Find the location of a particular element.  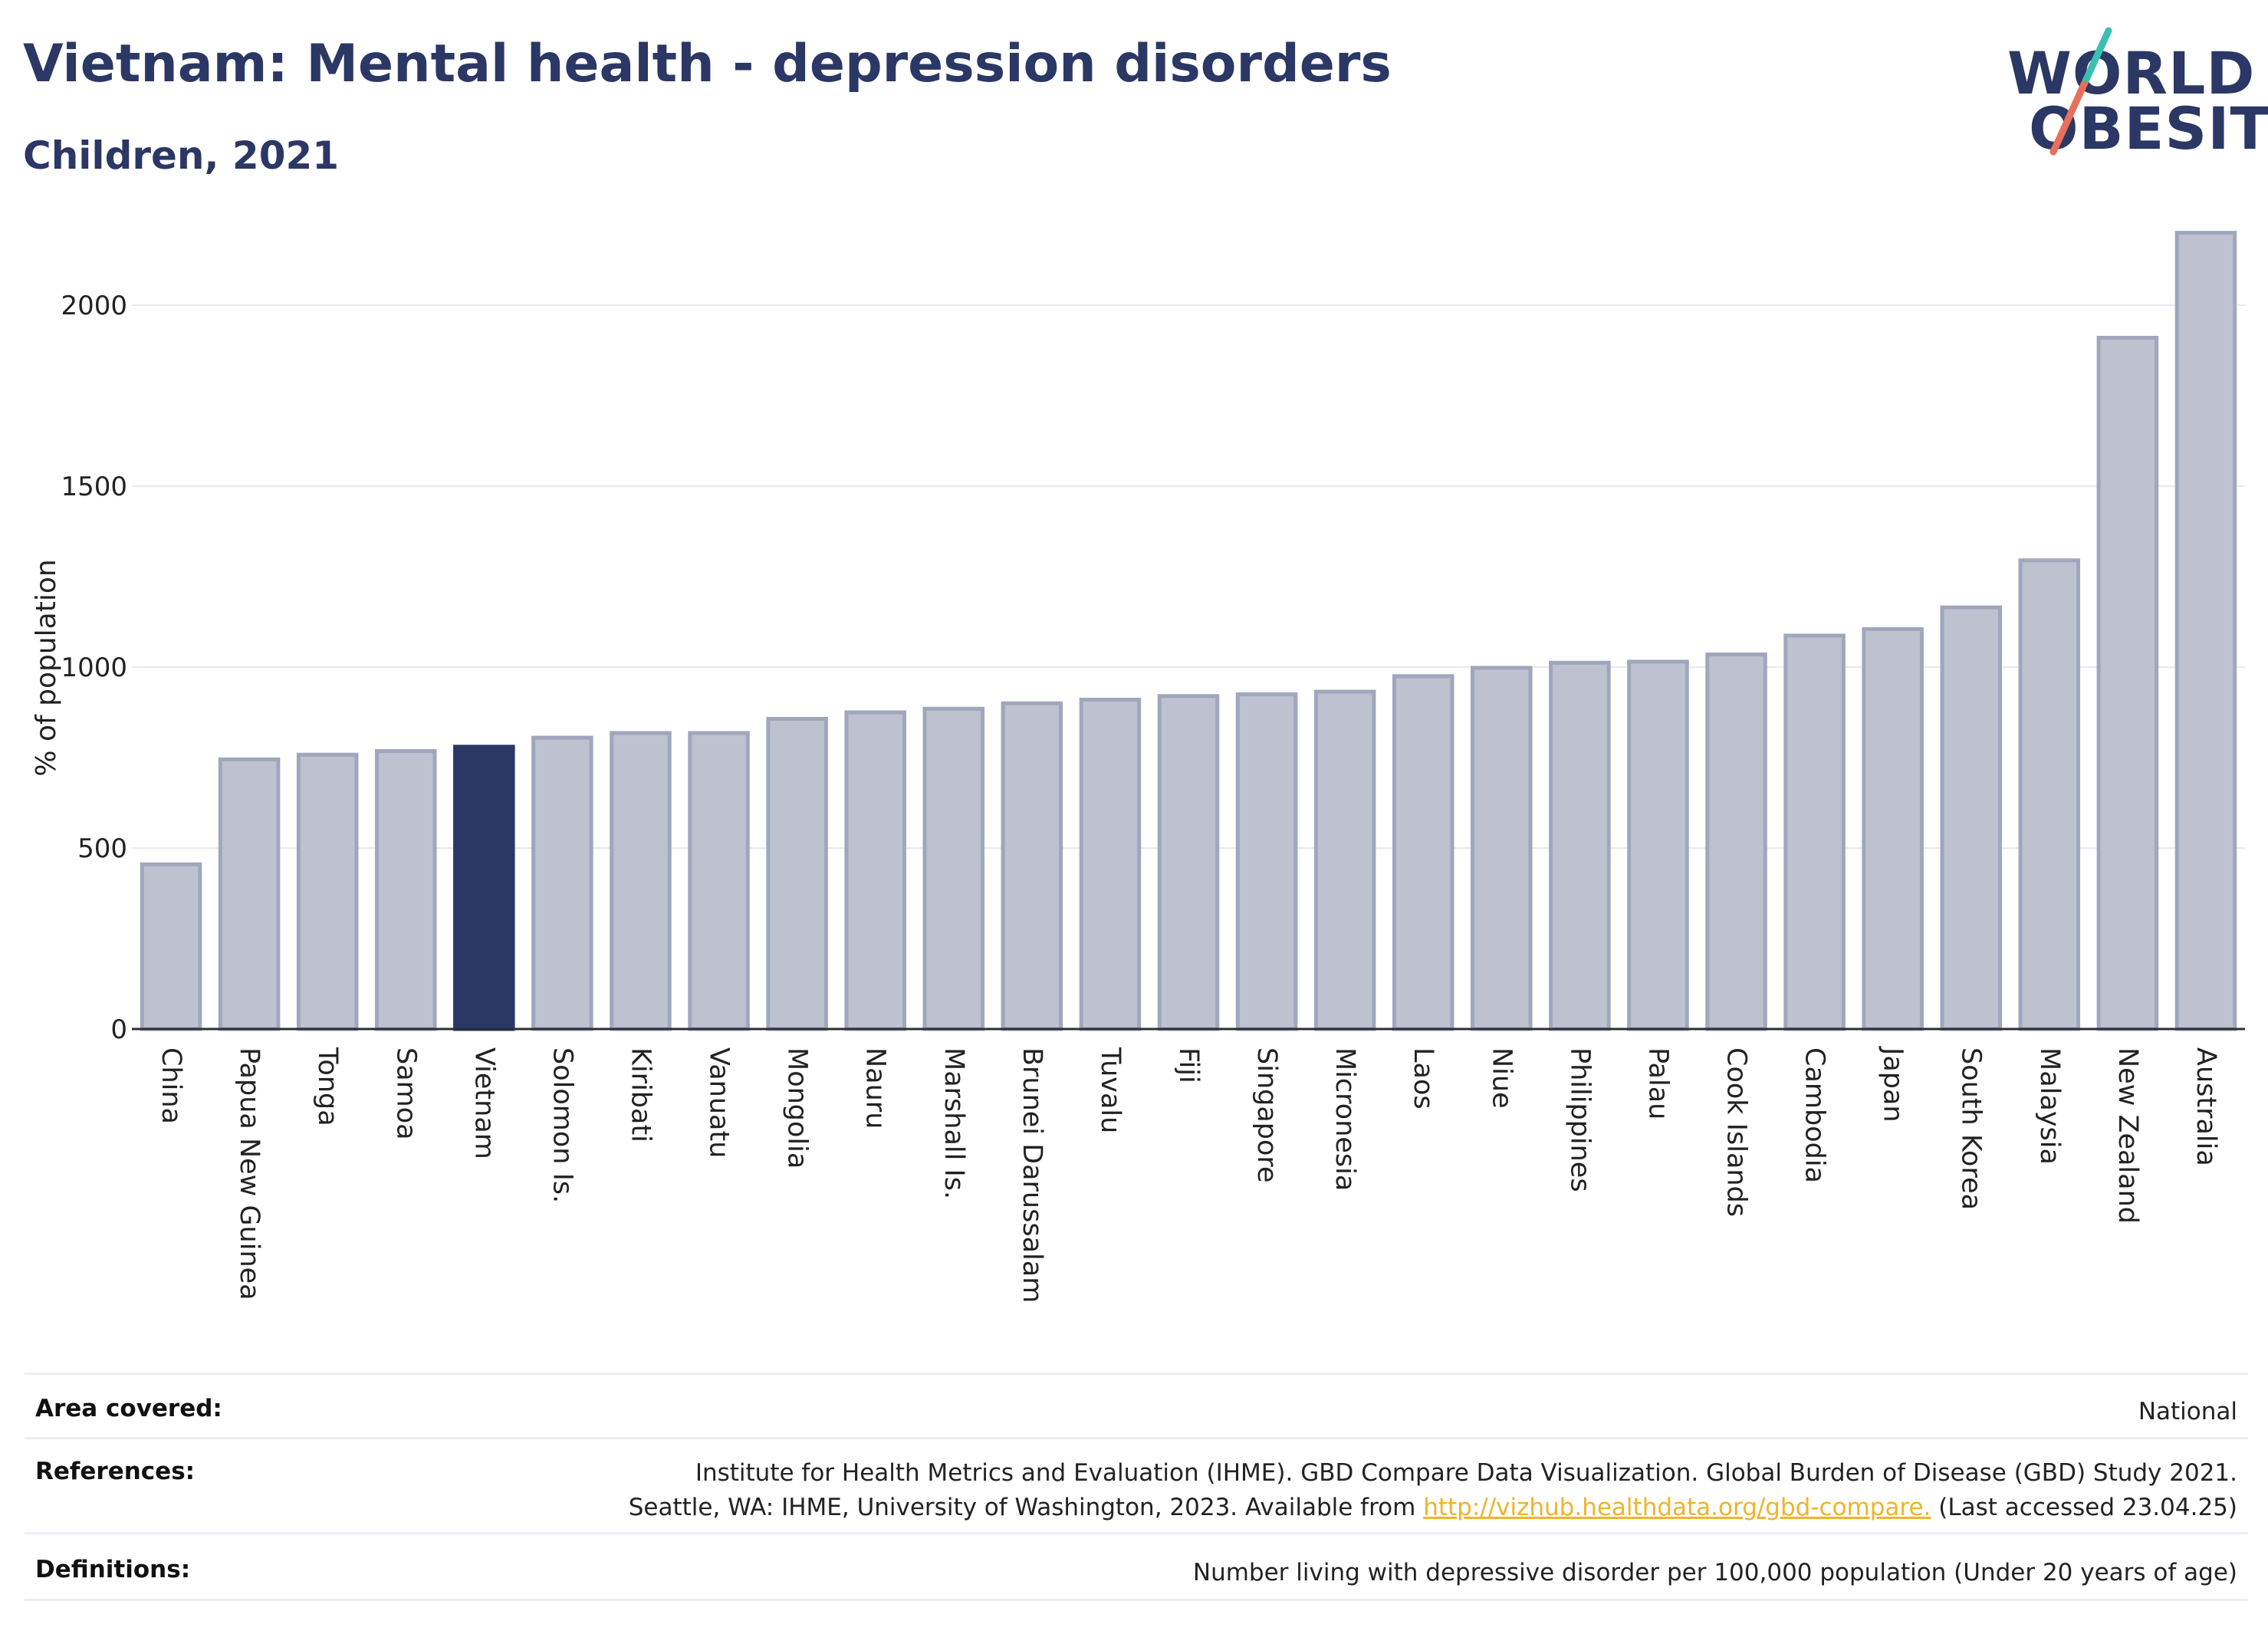

bar-australia is located at coordinates (2205, 631).